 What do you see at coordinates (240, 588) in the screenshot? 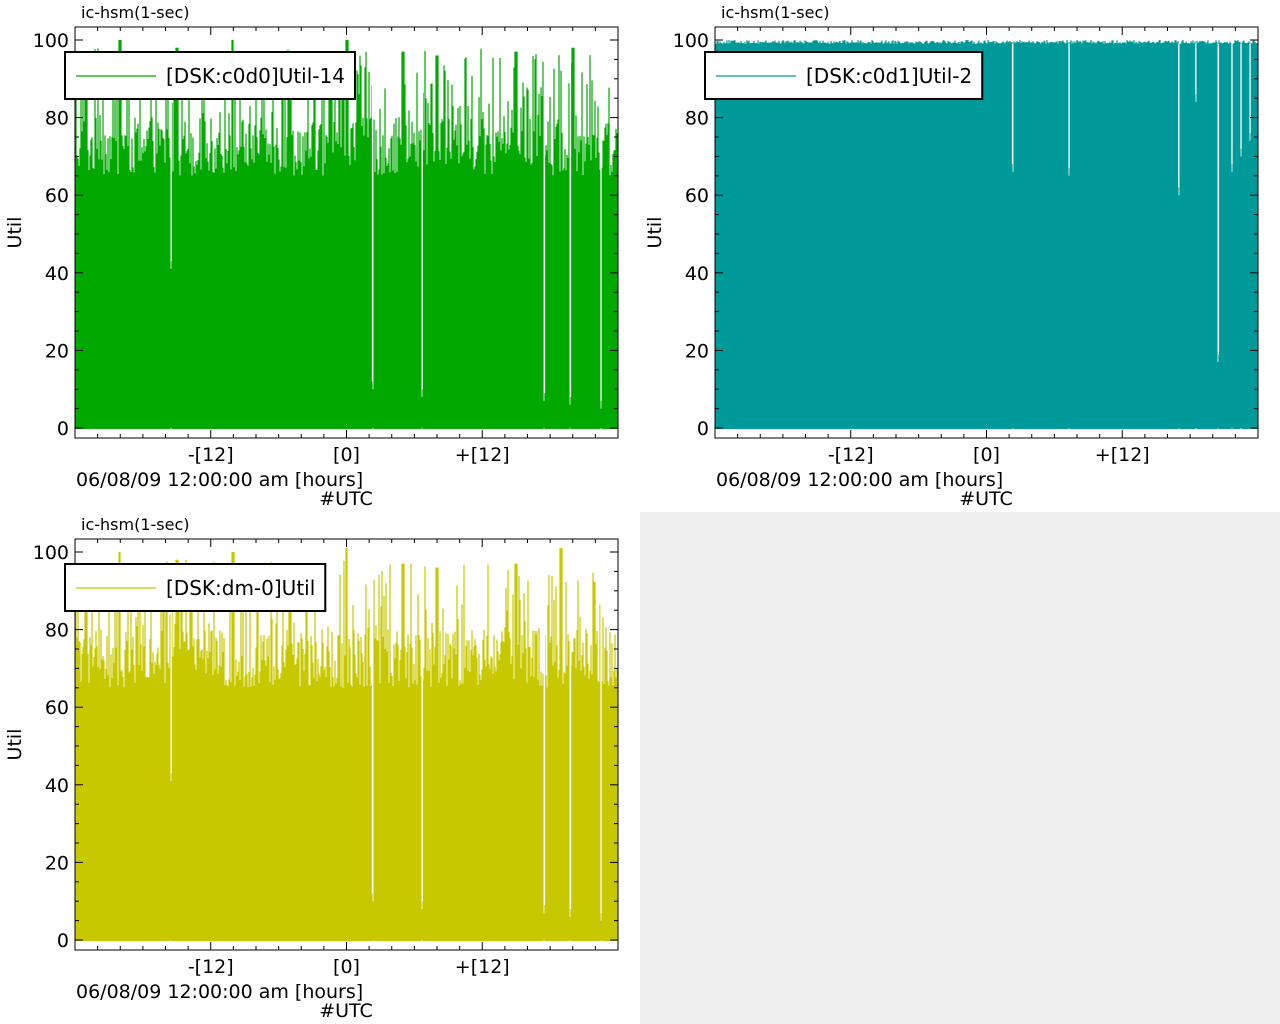
I see `legend-entry: [DSK:dm-0]Util` at bounding box center [240, 588].